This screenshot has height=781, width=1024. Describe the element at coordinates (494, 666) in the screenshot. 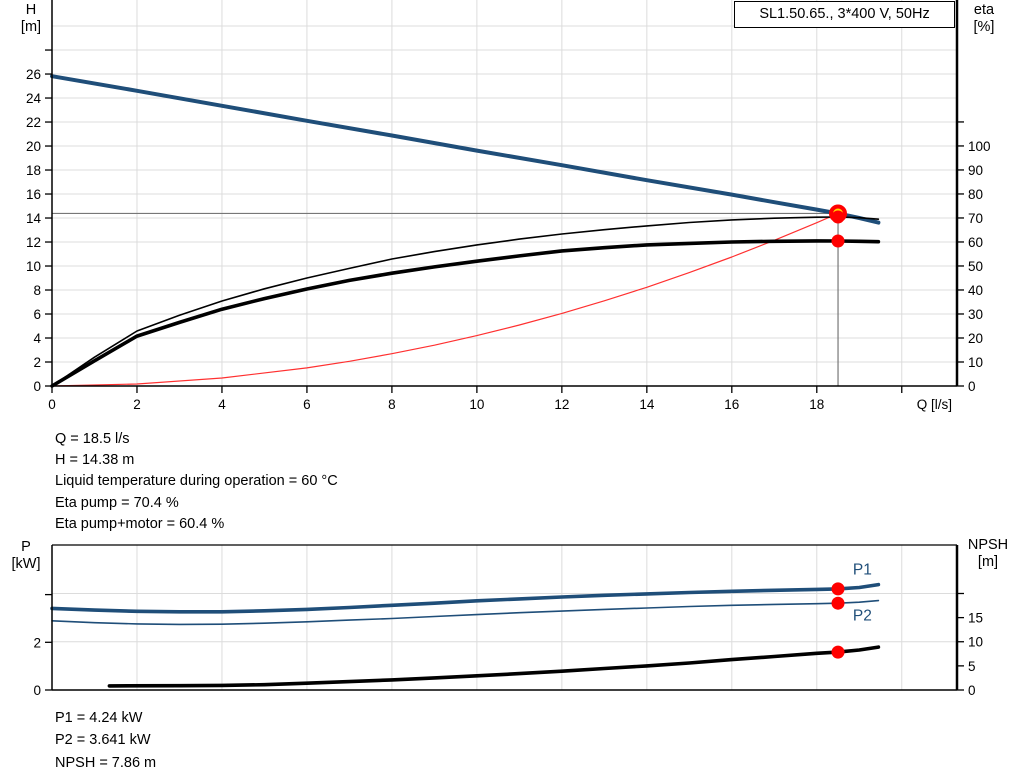

I see `curve-npsh` at that location.